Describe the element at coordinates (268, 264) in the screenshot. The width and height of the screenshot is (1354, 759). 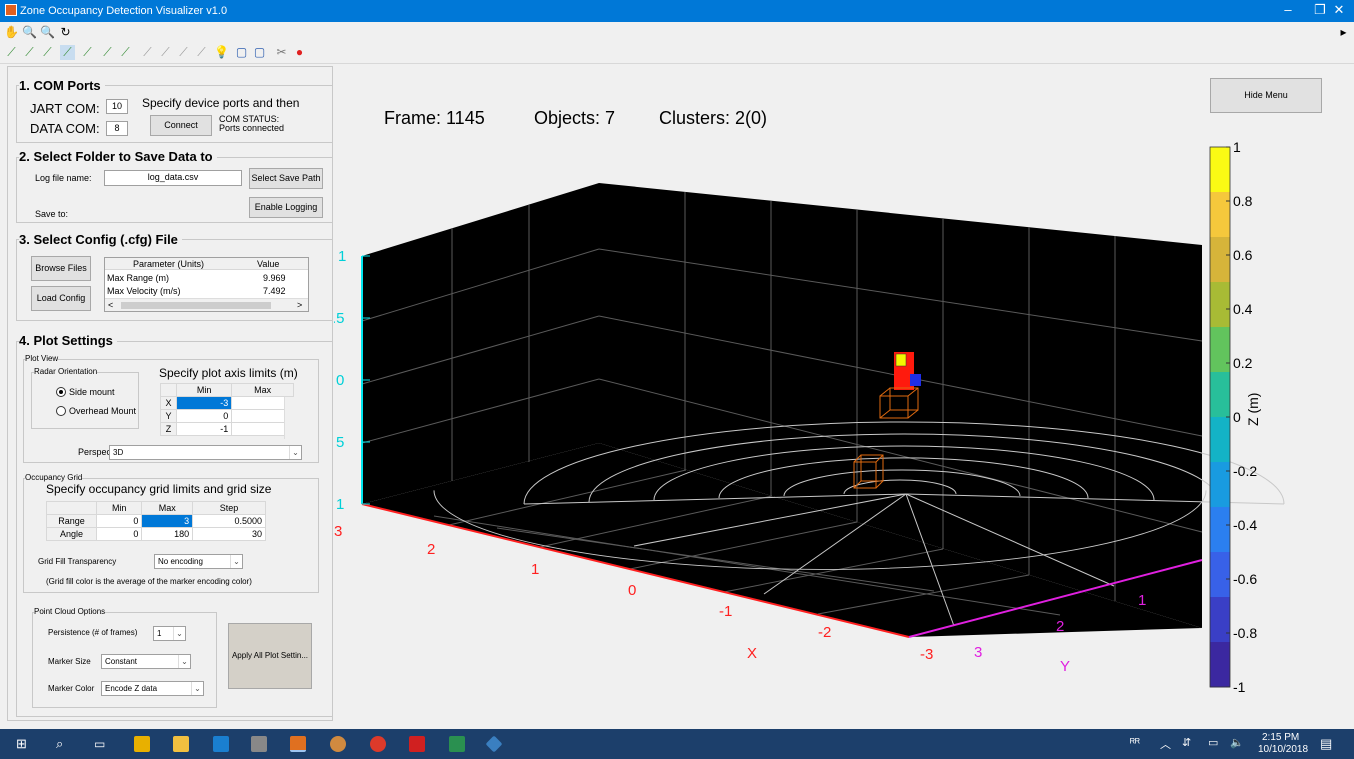
I see `config-col-value: Value` at that location.